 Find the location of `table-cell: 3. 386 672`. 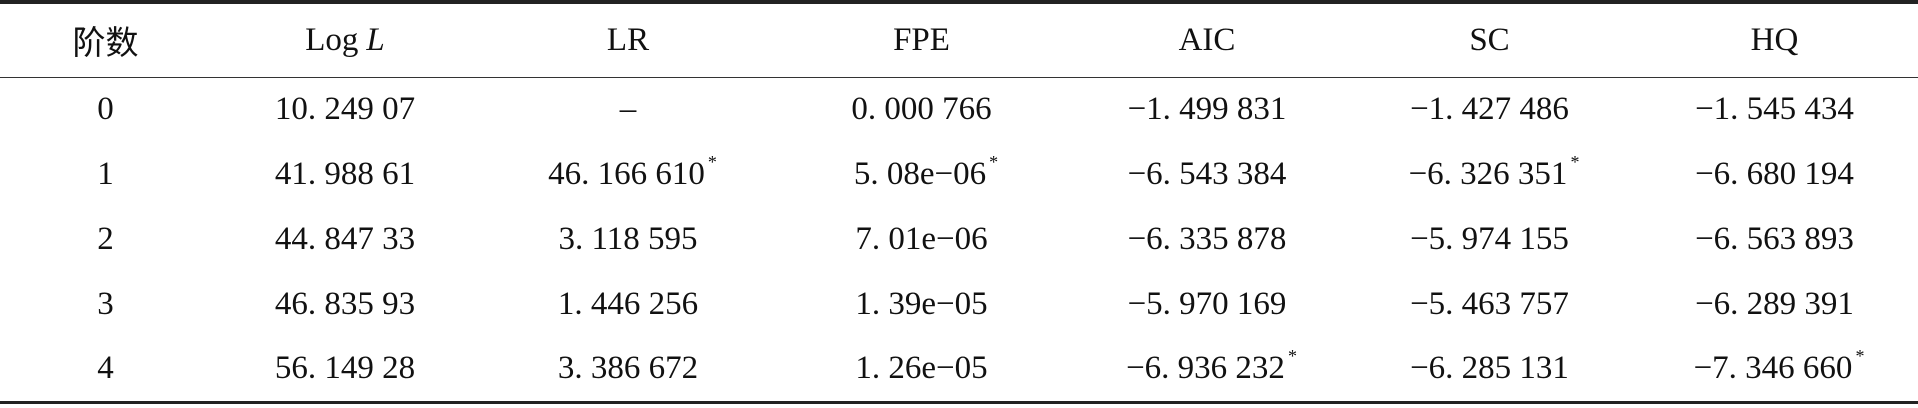

table-cell: 3. 386 672 is located at coordinates (628, 369).